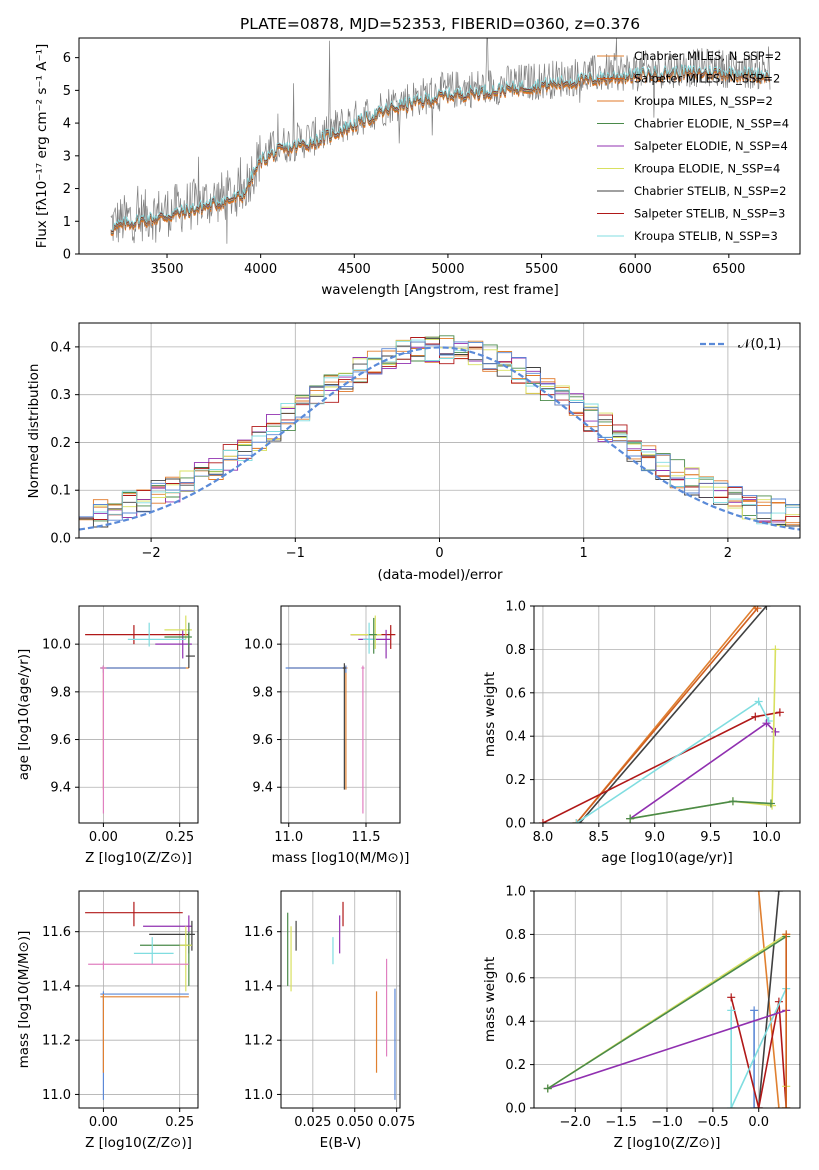 This screenshot has width=819, height=1170. Describe the element at coordinates (288, 837) in the screenshot. I see `x-tick-label: 11.0` at that location.